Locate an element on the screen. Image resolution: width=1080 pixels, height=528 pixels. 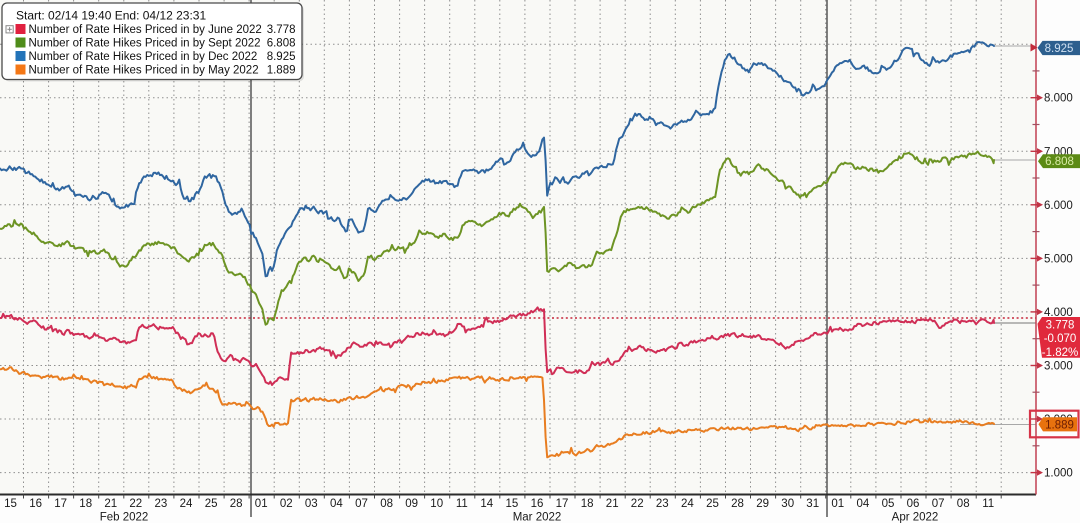
svg-text: 8.000 is located at coordinates (1058, 99).